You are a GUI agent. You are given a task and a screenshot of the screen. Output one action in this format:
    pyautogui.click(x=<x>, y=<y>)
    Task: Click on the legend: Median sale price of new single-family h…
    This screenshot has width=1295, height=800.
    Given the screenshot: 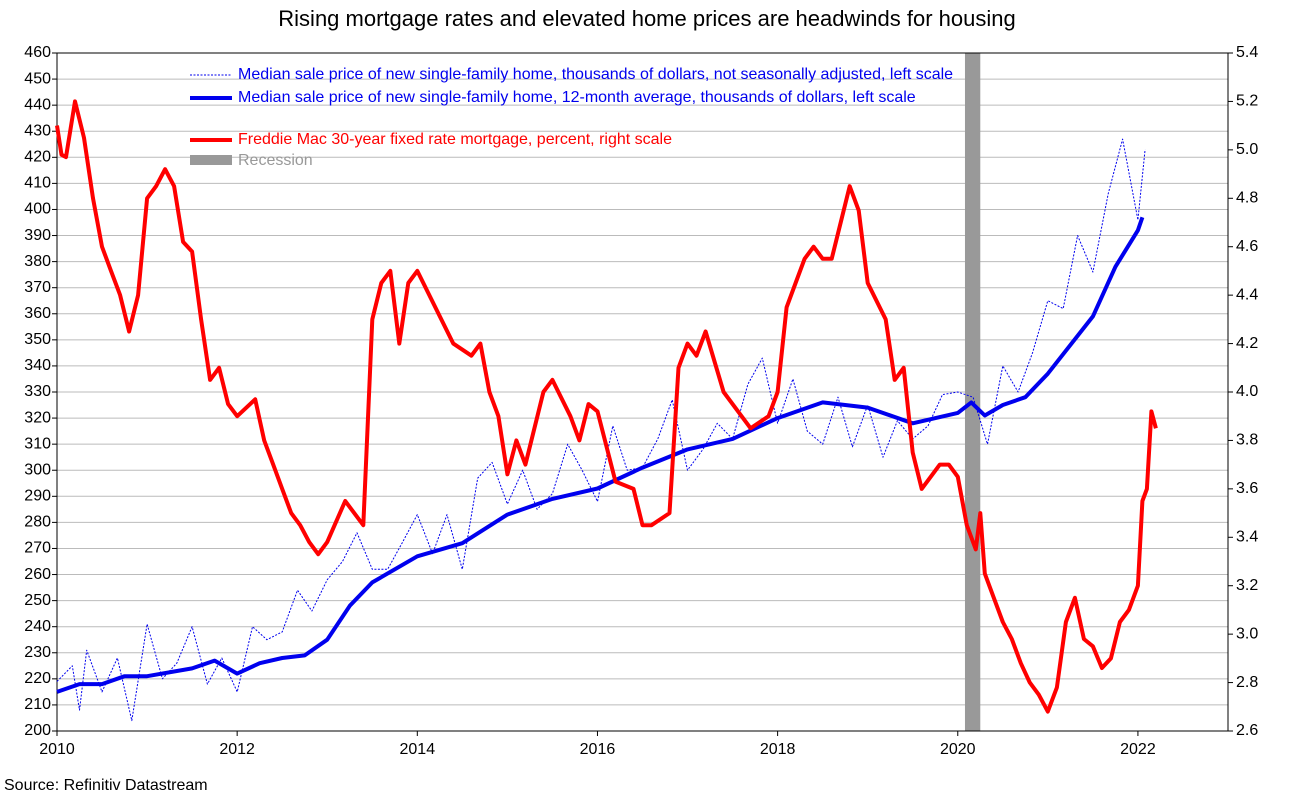 What is the action you would take?
    pyautogui.click(x=571, y=117)
    